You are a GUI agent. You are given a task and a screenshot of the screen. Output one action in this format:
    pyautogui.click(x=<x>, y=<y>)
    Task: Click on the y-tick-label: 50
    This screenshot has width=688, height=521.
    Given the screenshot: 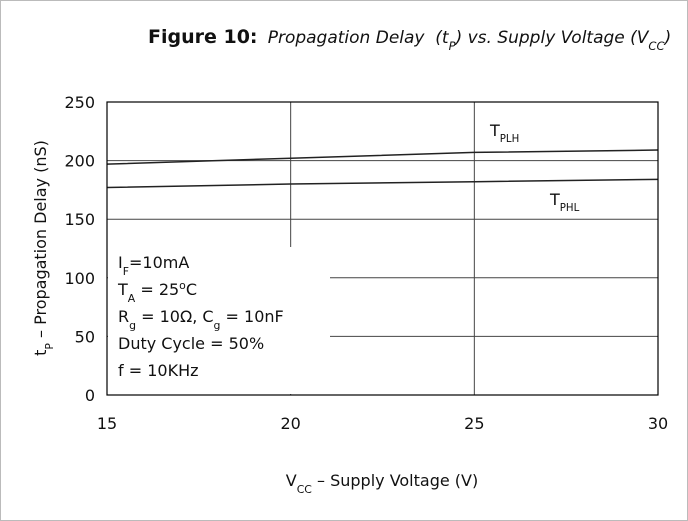 What is the action you would take?
    pyautogui.click(x=85, y=336)
    